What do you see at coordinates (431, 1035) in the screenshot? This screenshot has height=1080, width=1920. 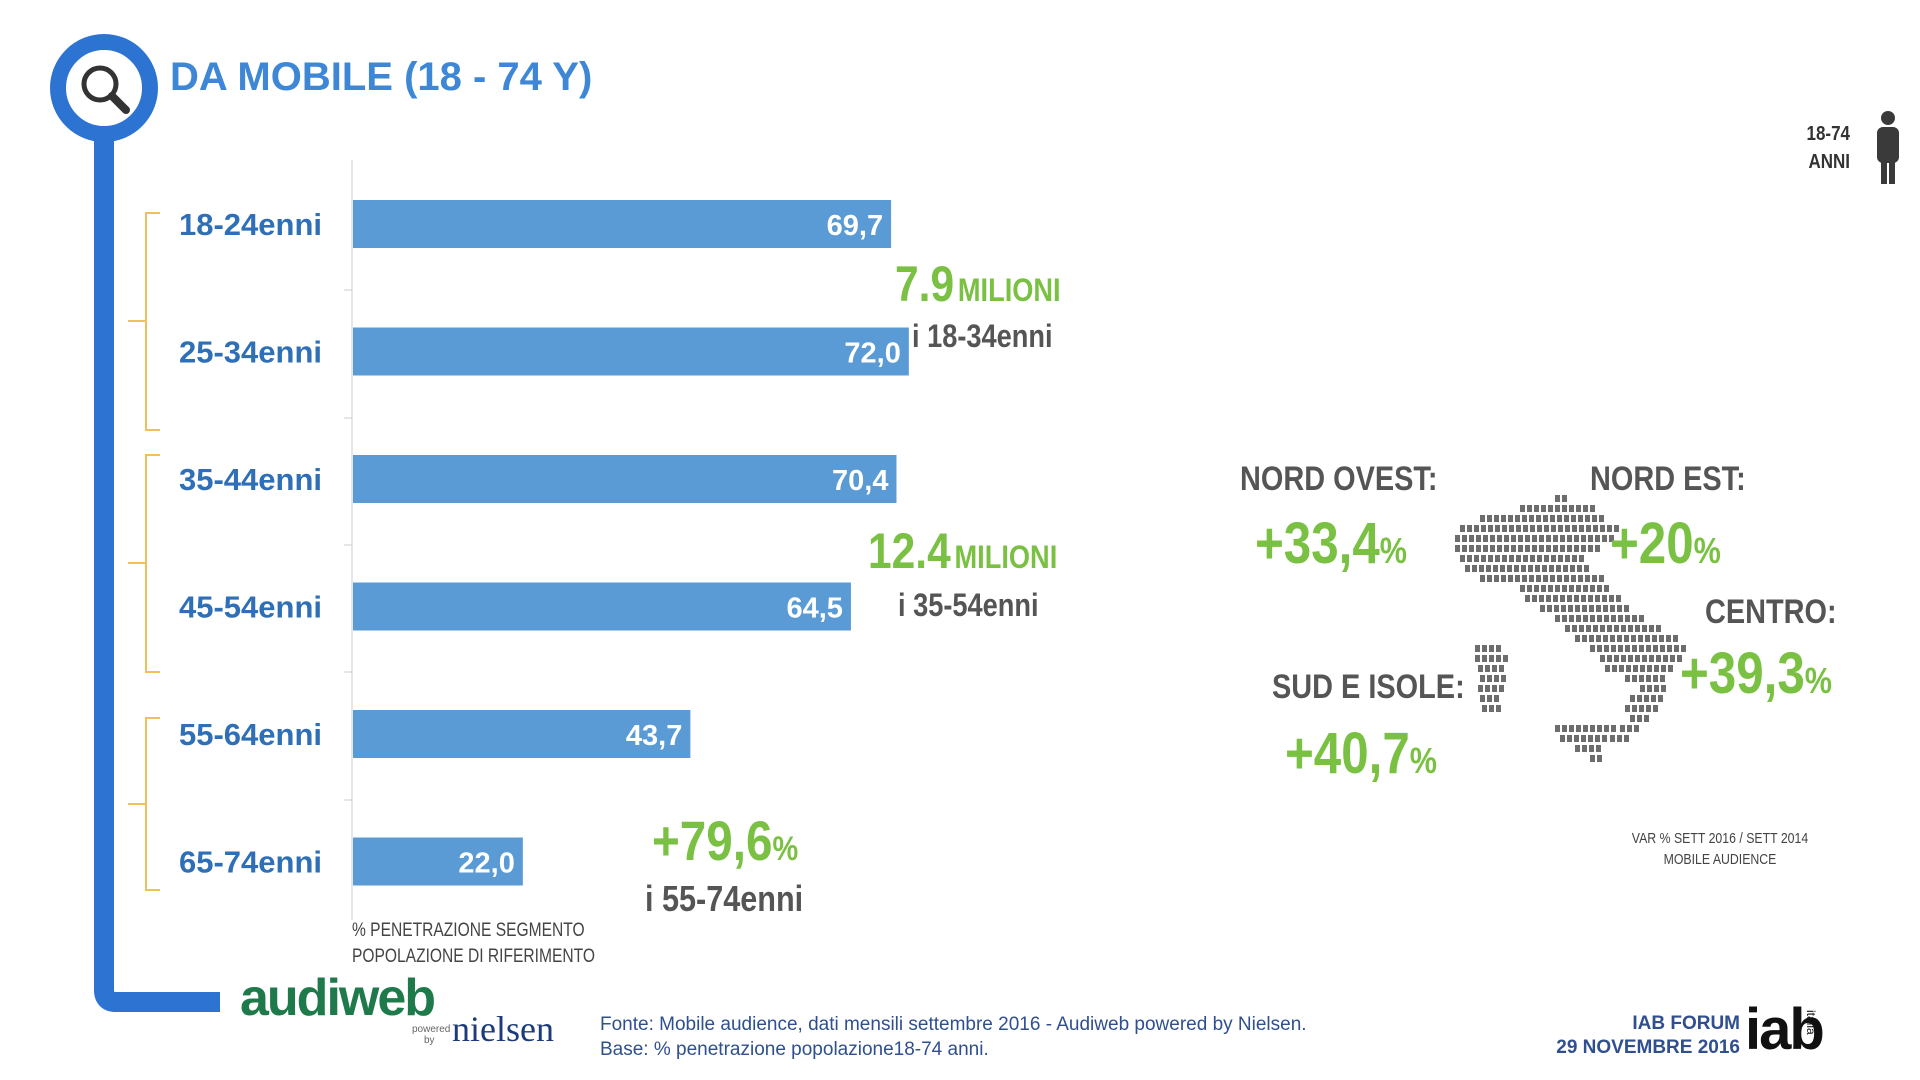 I see `powered-by-text: powered by` at bounding box center [431, 1035].